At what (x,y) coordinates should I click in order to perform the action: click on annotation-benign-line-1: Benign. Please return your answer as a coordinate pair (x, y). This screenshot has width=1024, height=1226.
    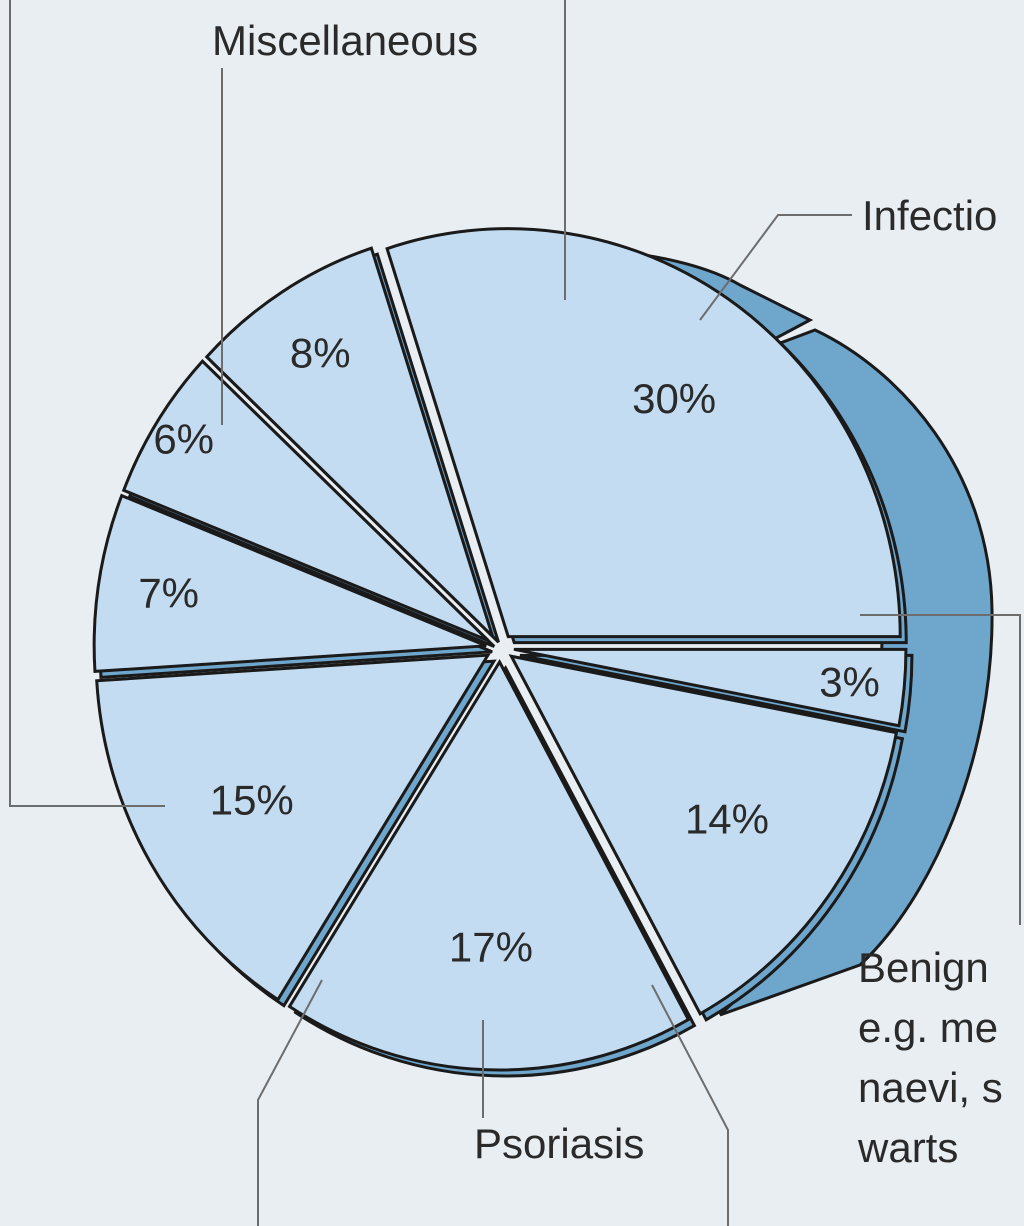
    Looking at the image, I should click on (923, 967).